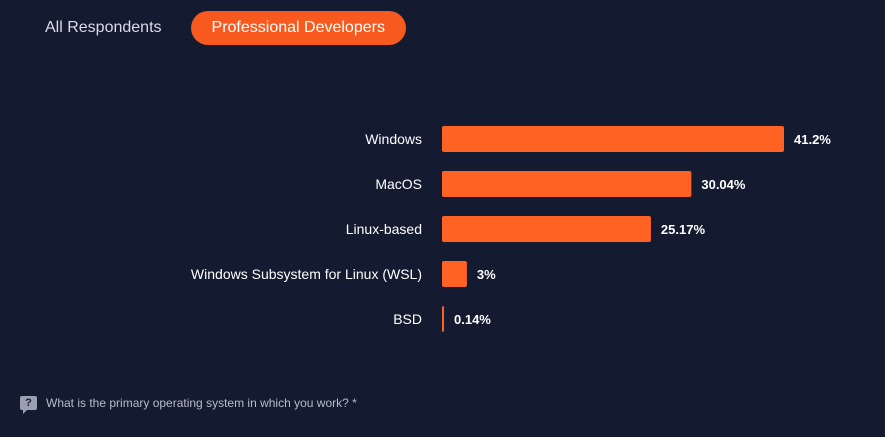  What do you see at coordinates (298, 28) in the screenshot?
I see `tab-professional-developers: Professional Developers` at bounding box center [298, 28].